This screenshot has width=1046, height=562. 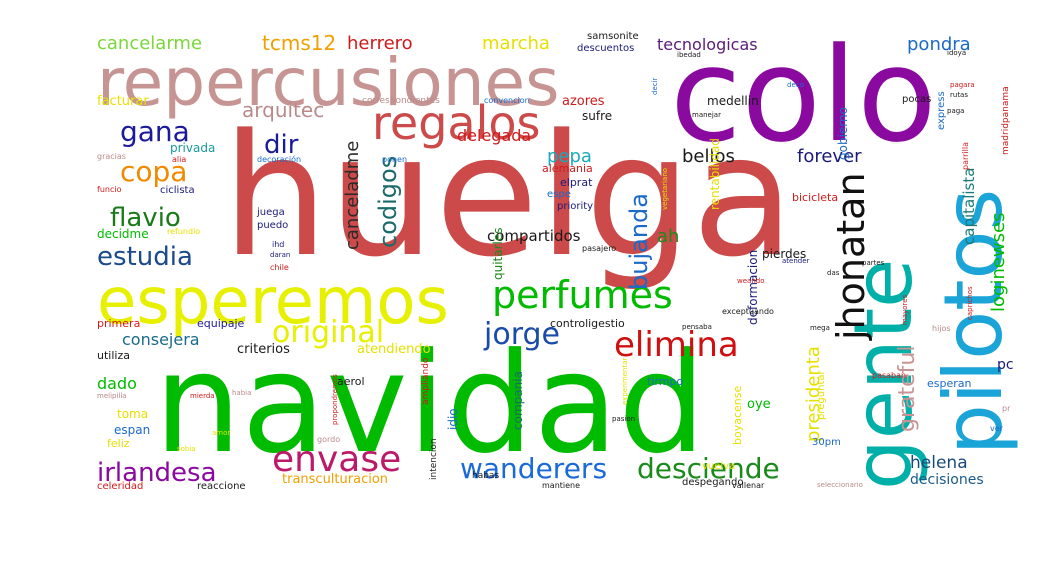 What do you see at coordinates (395, 159) in the screenshot?
I see `word-ponen: ponen` at bounding box center [395, 159].